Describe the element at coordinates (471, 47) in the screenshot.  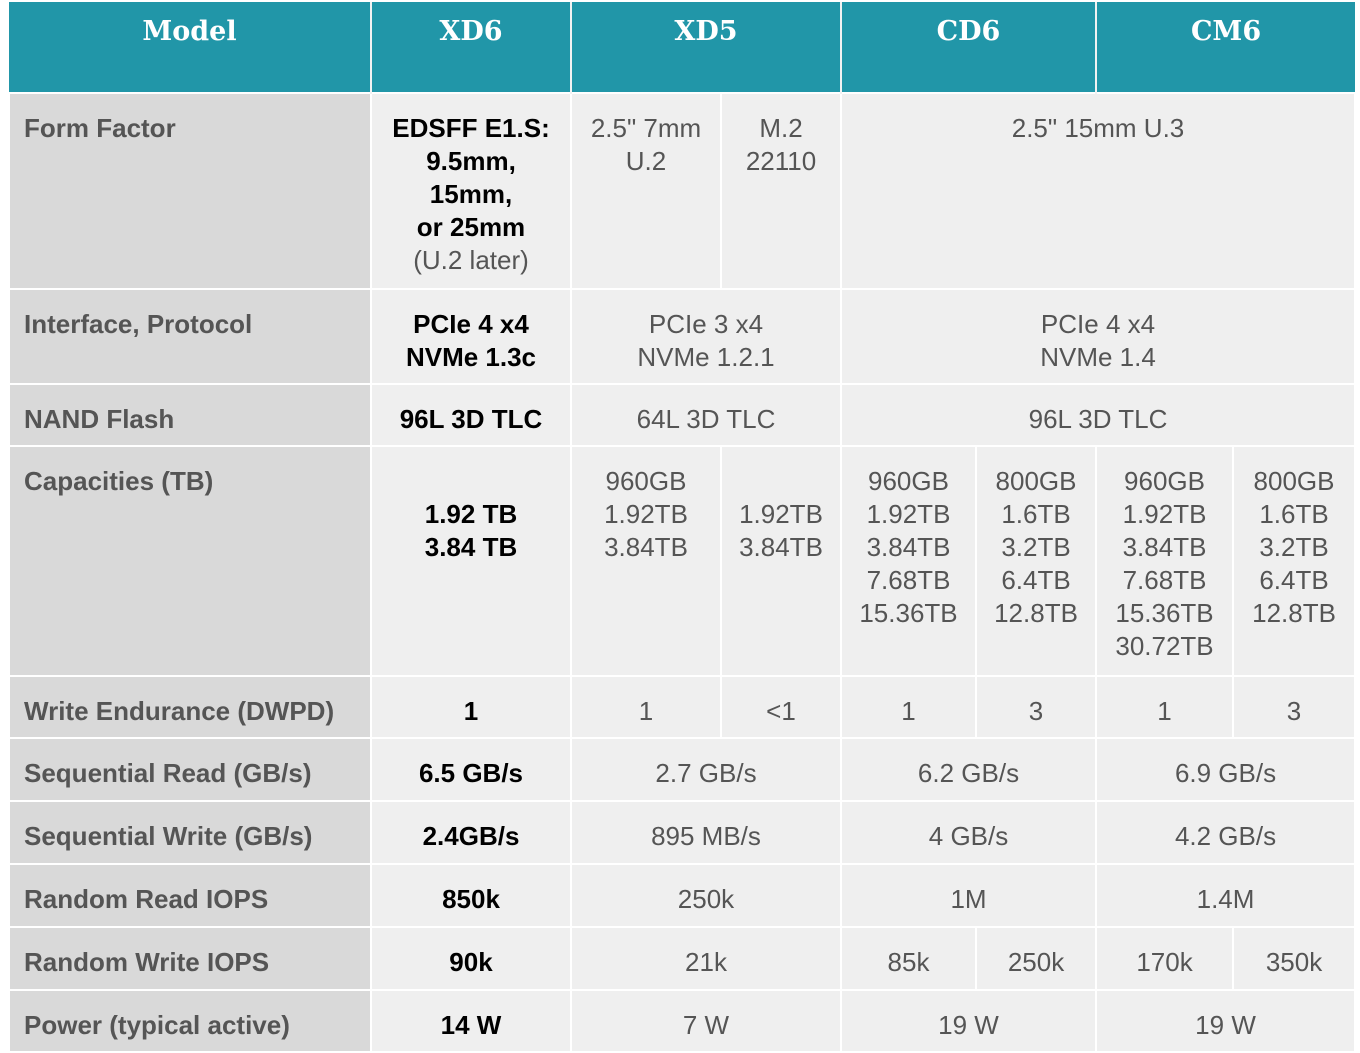
I see `header-xd6: XD6` at that location.